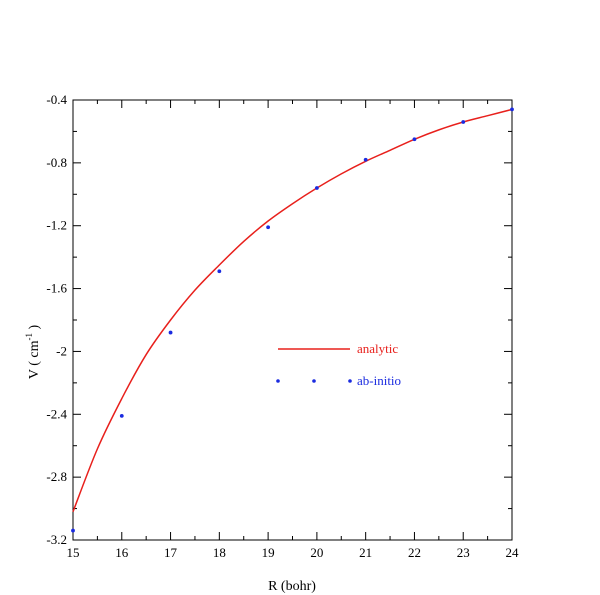  I want to click on y-tick-label: -3.2, so click(56, 539).